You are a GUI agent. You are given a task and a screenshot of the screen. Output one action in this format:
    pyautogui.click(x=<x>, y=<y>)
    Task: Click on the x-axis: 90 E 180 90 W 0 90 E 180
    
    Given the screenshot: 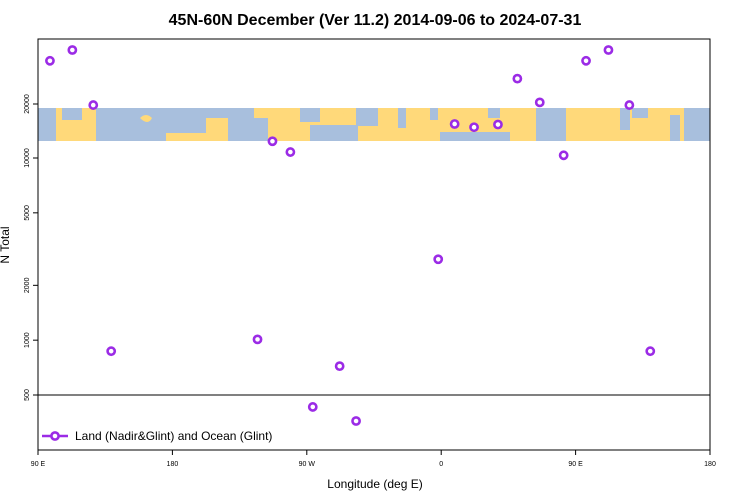 What is the action you would take?
    pyautogui.click(x=373, y=459)
    